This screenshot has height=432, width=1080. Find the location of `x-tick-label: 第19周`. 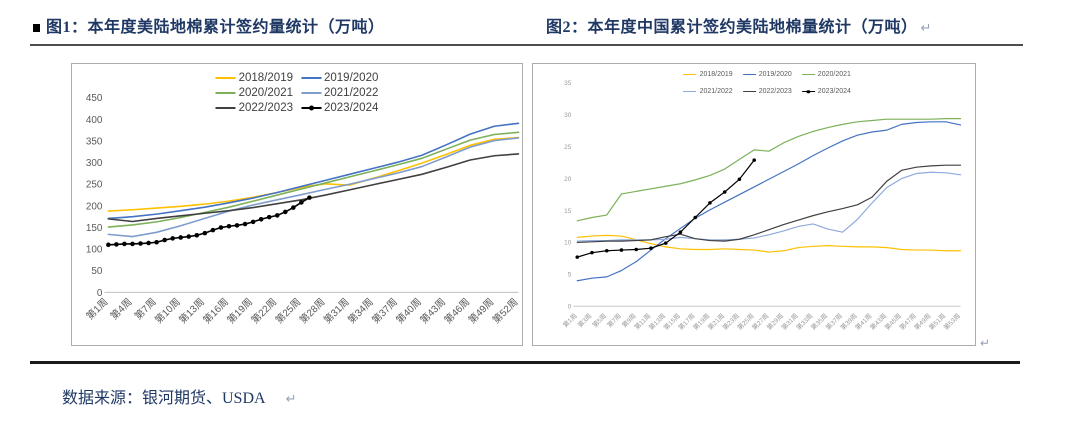

x-tick-label: 第19周 is located at coordinates (239, 310).